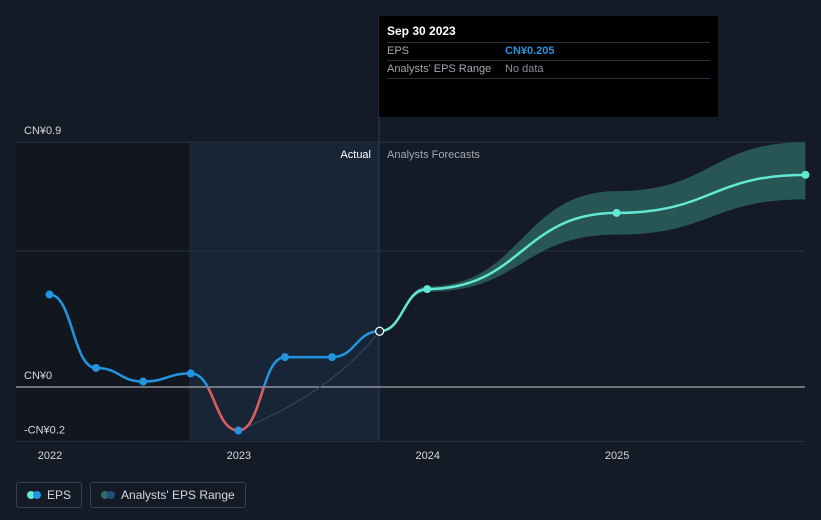 The height and width of the screenshot is (520, 821). I want to click on tooltip-row-eps: EPS CN¥0.205, so click(548, 51).